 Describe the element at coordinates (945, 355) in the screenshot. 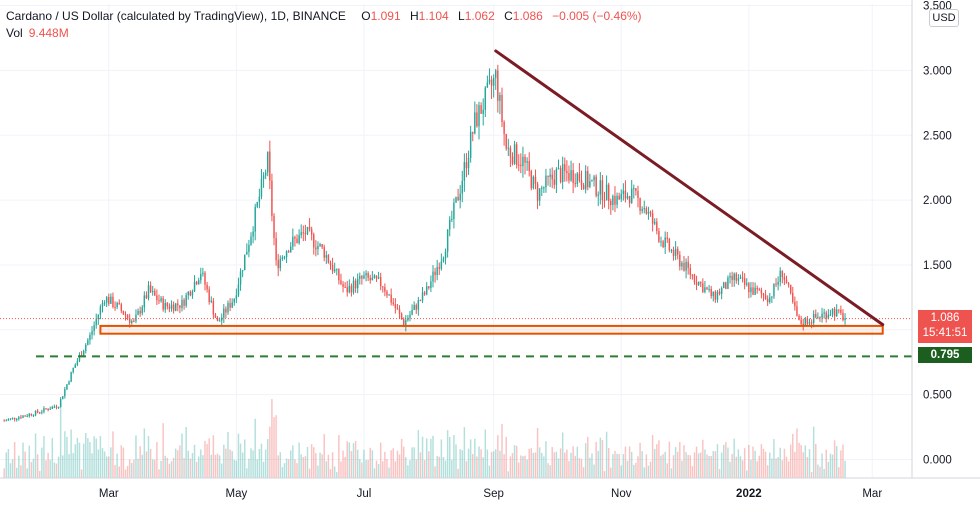

I see `support-price-tag: 0.795` at that location.